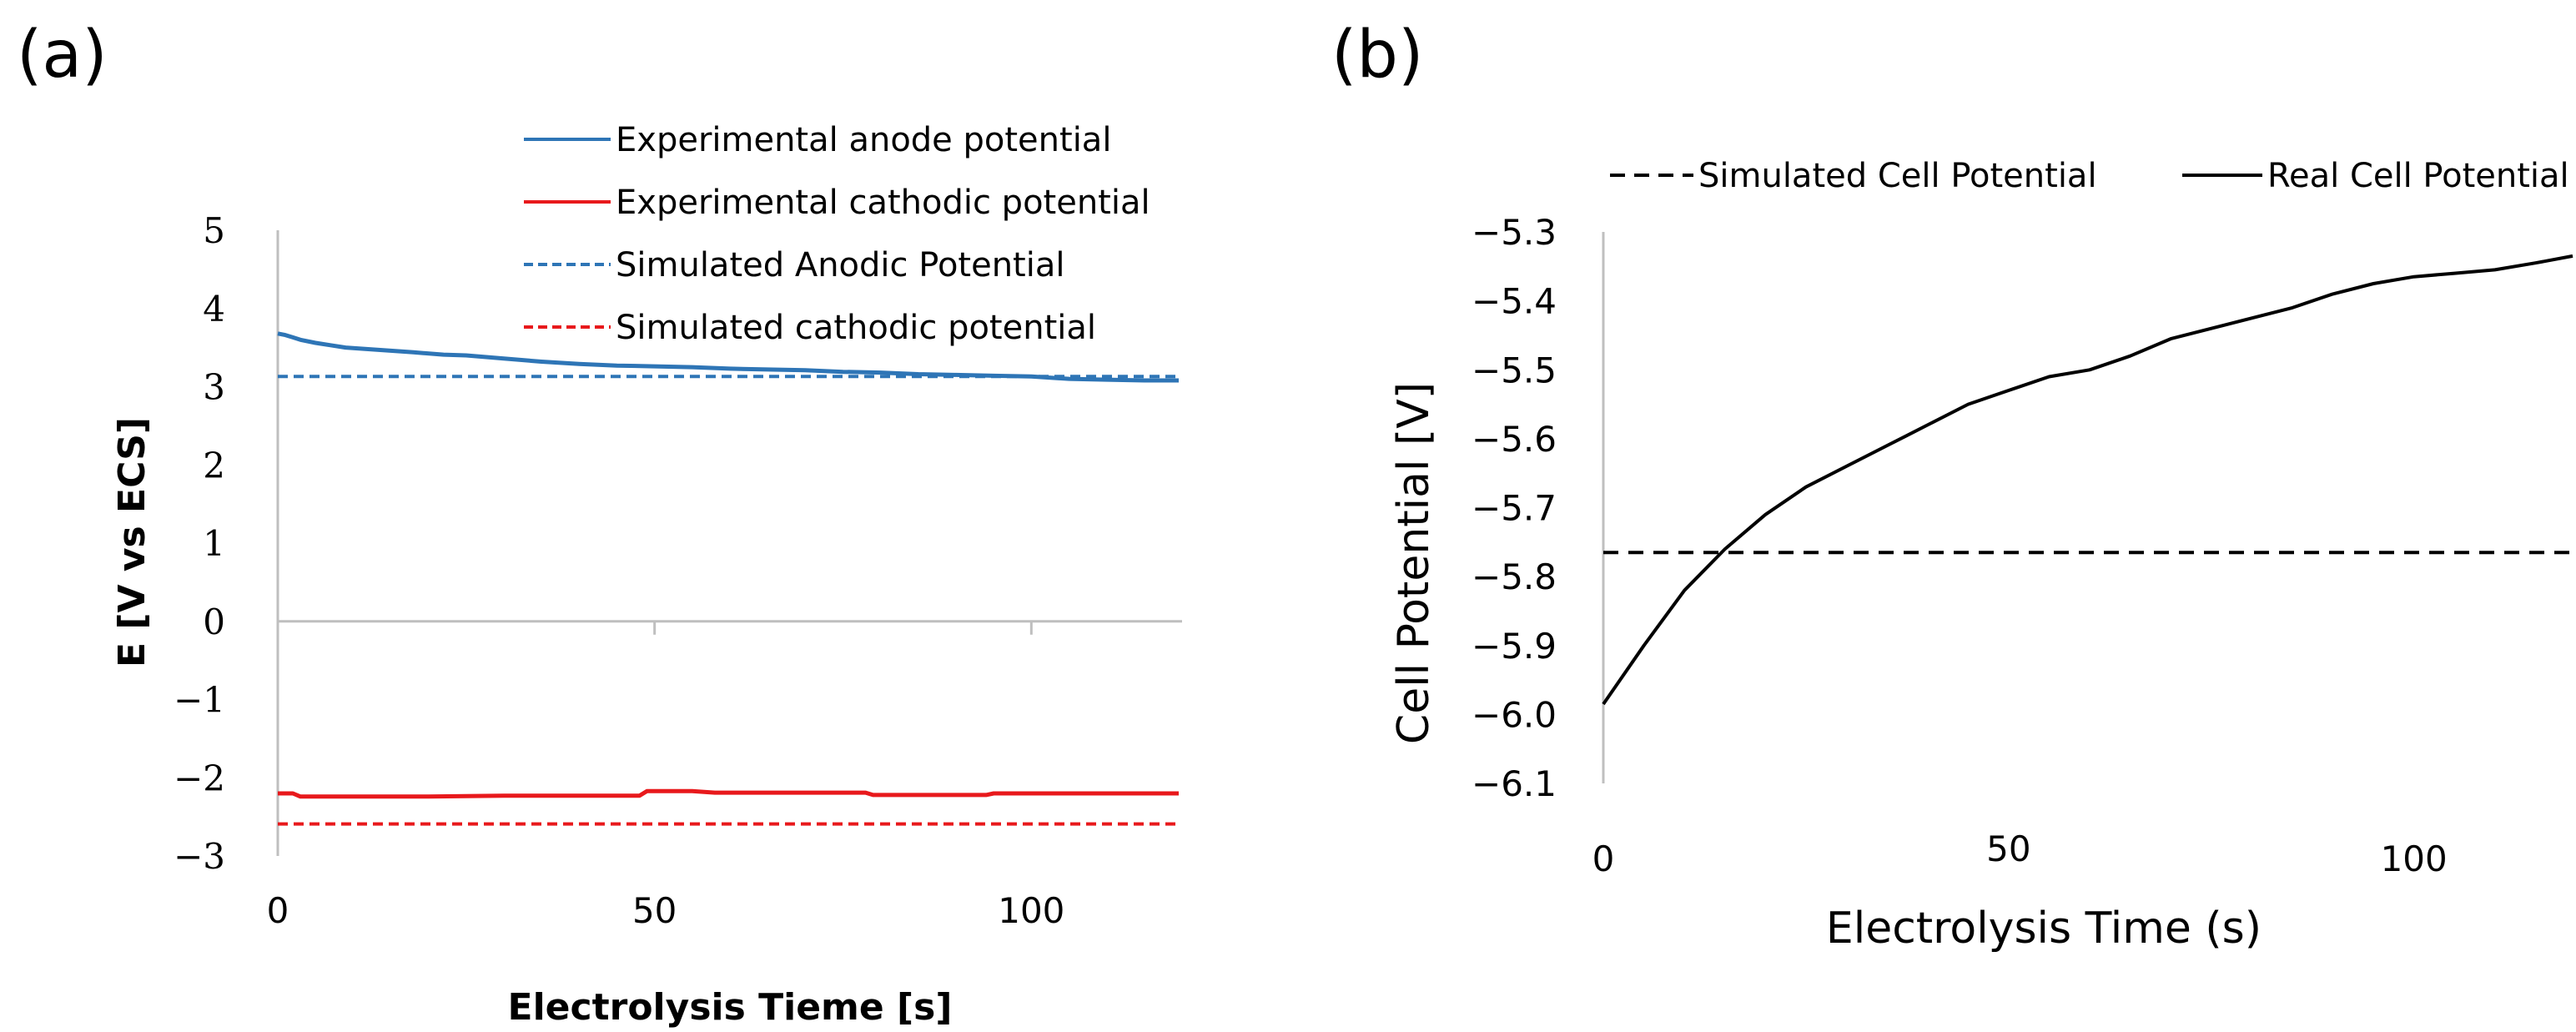 This screenshot has width=2576, height=1032. What do you see at coordinates (1897, 176) in the screenshot?
I see `legend-label: Simulated Cell Potential` at bounding box center [1897, 176].